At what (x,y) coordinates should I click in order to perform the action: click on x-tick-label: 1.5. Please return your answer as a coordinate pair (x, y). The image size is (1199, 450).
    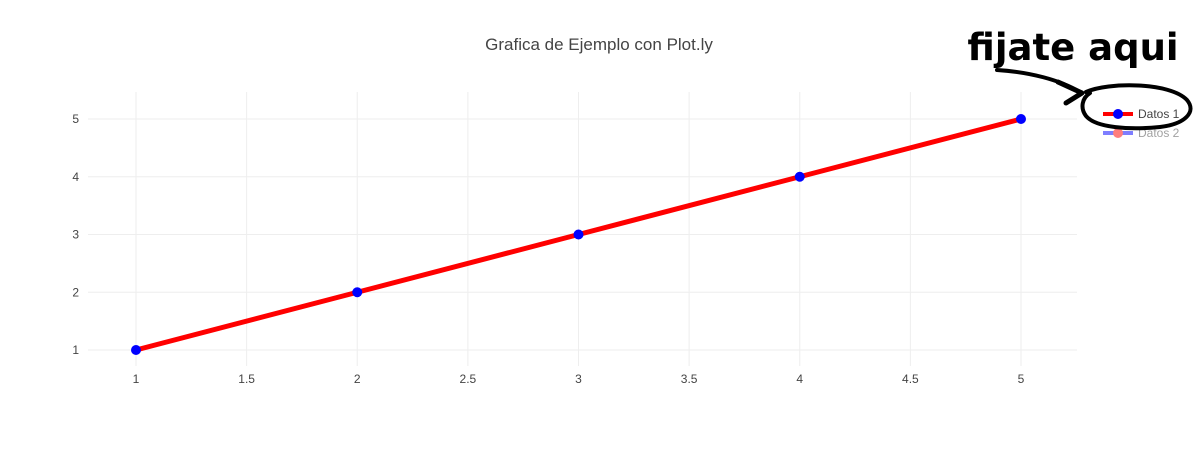
    Looking at the image, I should click on (246, 379).